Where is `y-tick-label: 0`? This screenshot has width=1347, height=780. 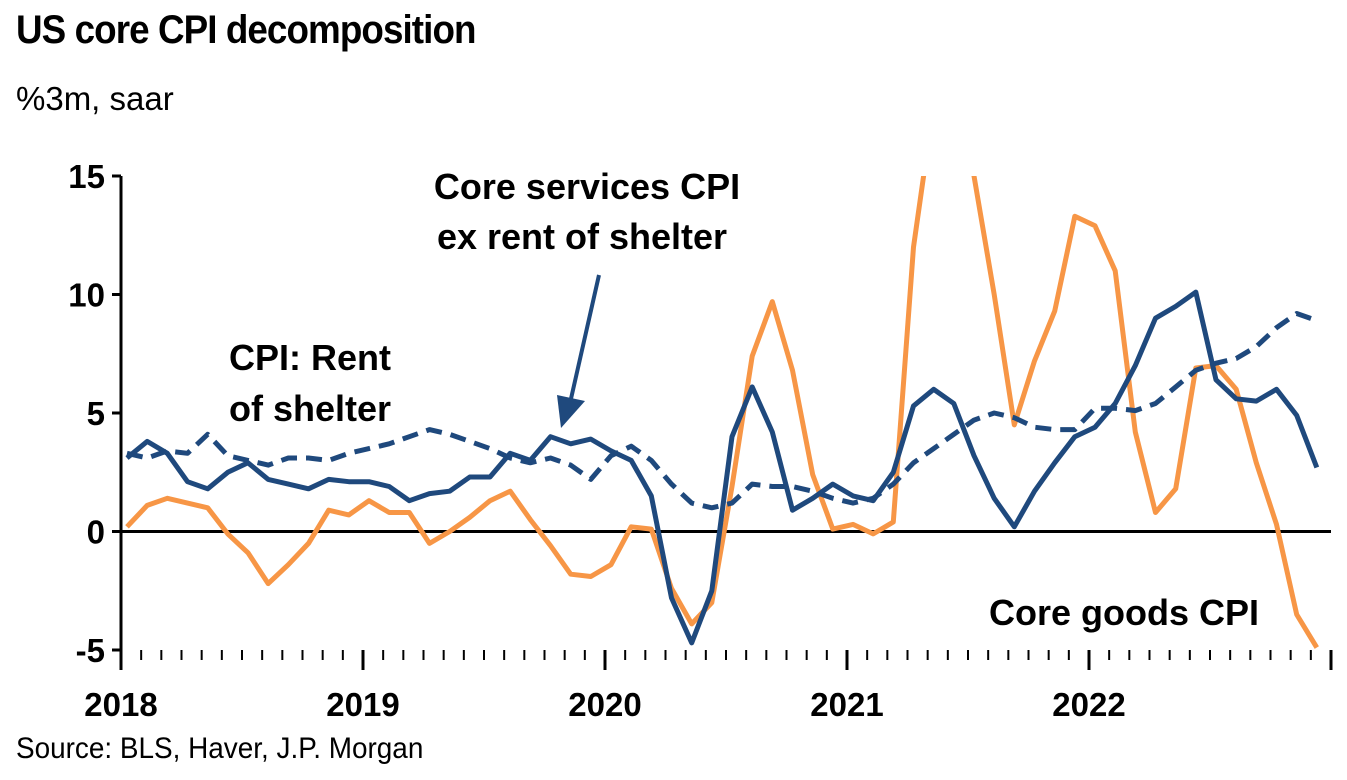 y-tick-label: 0 is located at coordinates (96, 532).